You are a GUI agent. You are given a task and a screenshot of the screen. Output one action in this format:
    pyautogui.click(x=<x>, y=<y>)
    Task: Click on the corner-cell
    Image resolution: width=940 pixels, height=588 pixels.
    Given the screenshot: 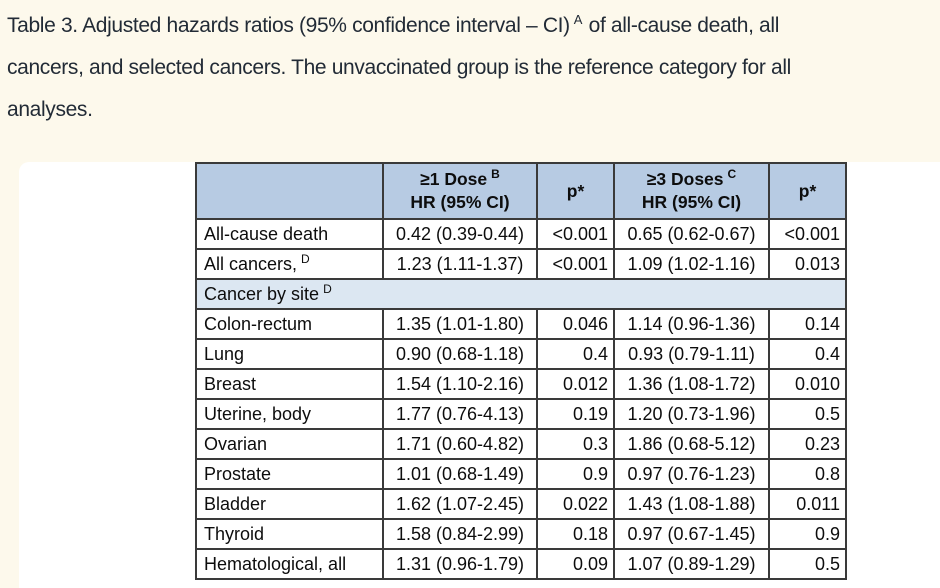 What is the action you would take?
    pyautogui.click(x=289, y=191)
    